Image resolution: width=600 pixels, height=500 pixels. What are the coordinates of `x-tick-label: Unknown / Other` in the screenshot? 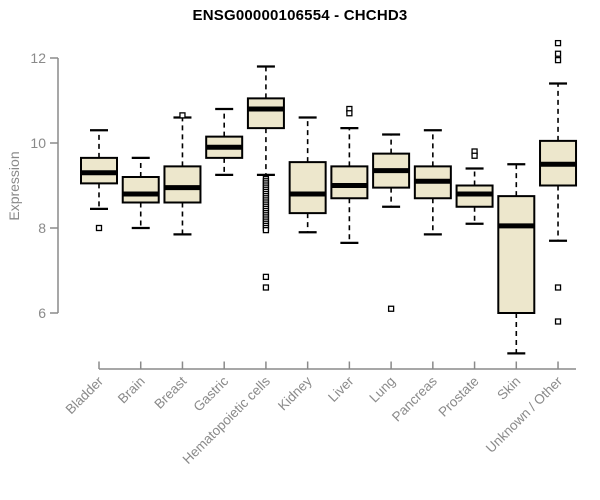 It's located at (524, 414).